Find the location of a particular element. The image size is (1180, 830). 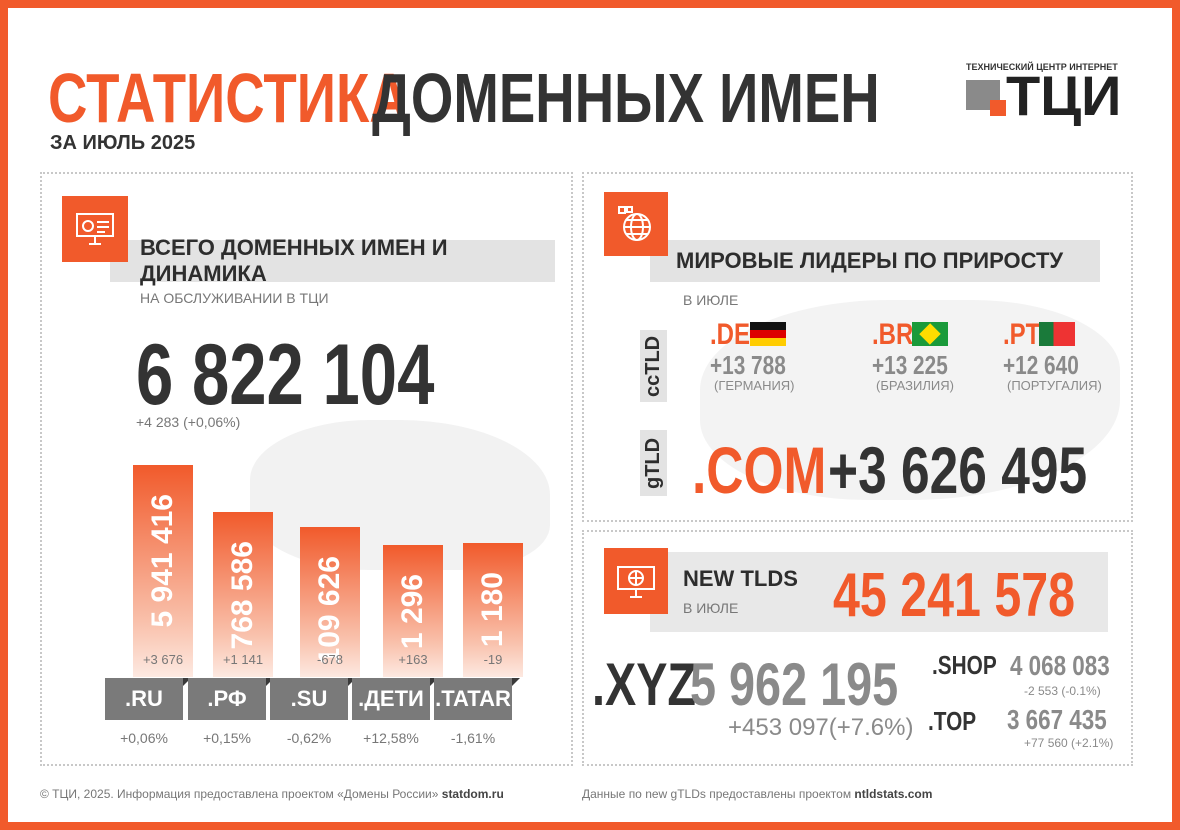

cctld-item: .PT +12 640 (ПОРТУГАЛИЯ) is located at coordinates (1052, 355).